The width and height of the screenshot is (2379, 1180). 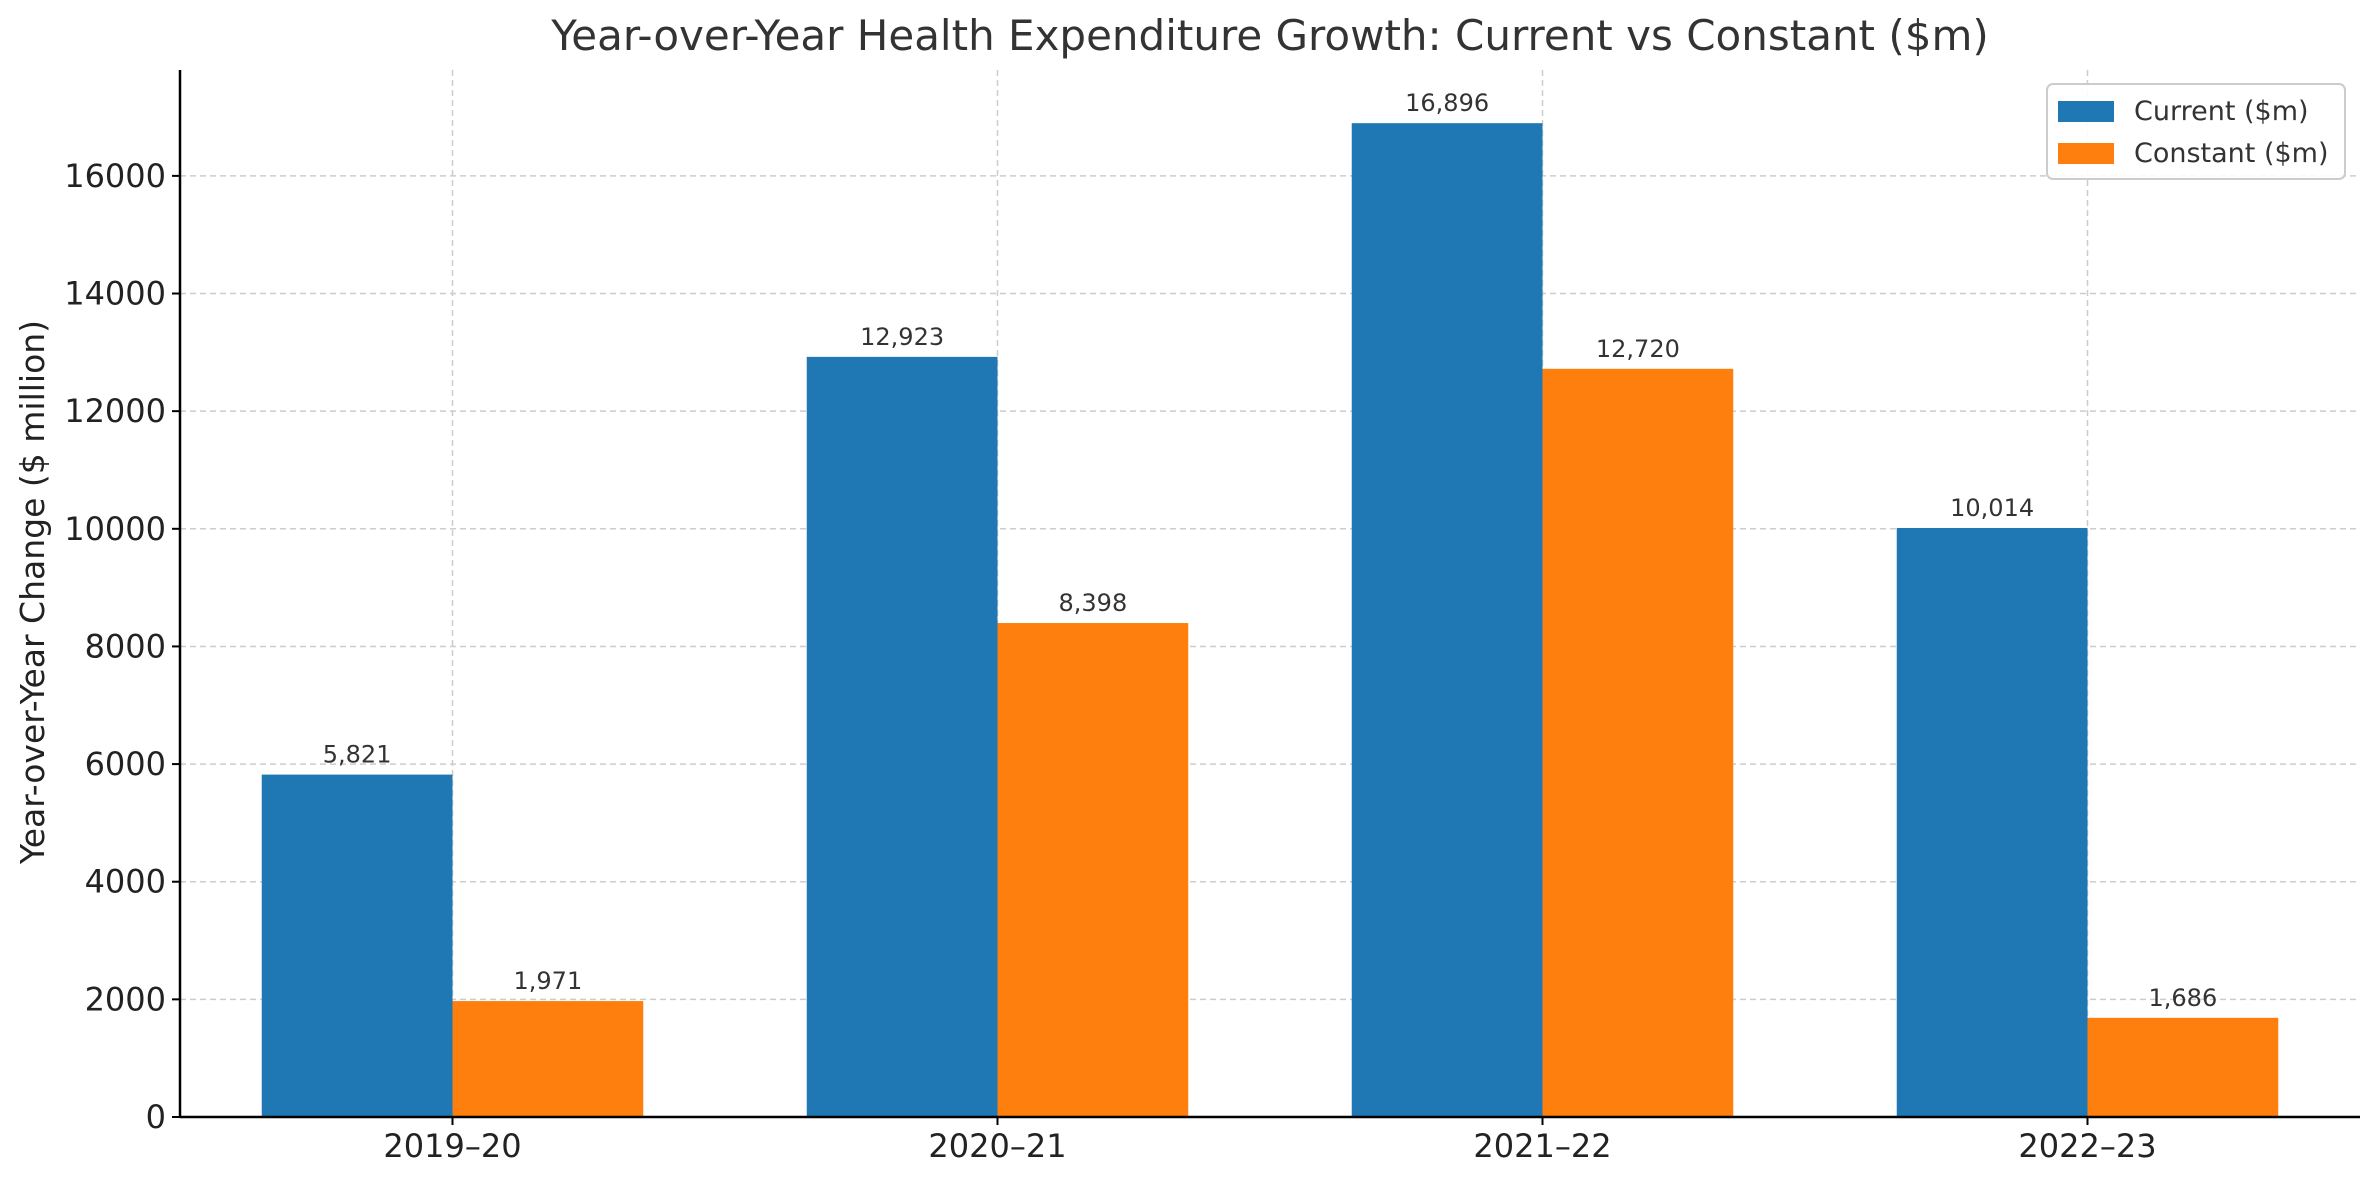 What do you see at coordinates (997, 1146) in the screenshot?
I see `x-tick-label: 2020–21` at bounding box center [997, 1146].